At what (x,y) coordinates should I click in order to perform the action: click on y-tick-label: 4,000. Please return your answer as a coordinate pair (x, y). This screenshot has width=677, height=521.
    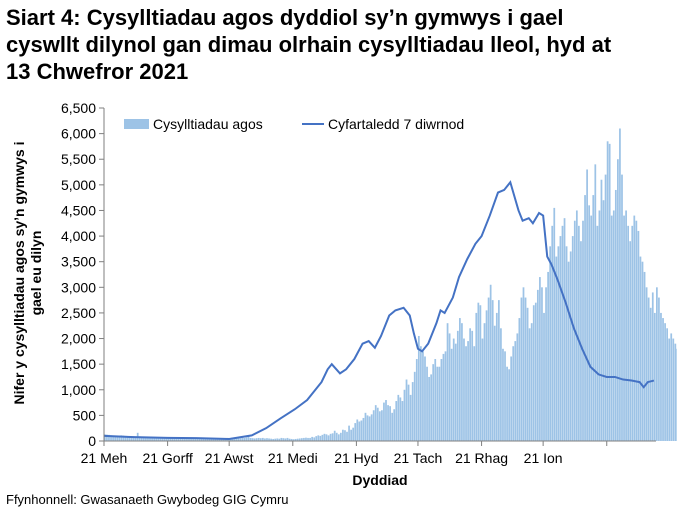
    Looking at the image, I should click on (78, 236).